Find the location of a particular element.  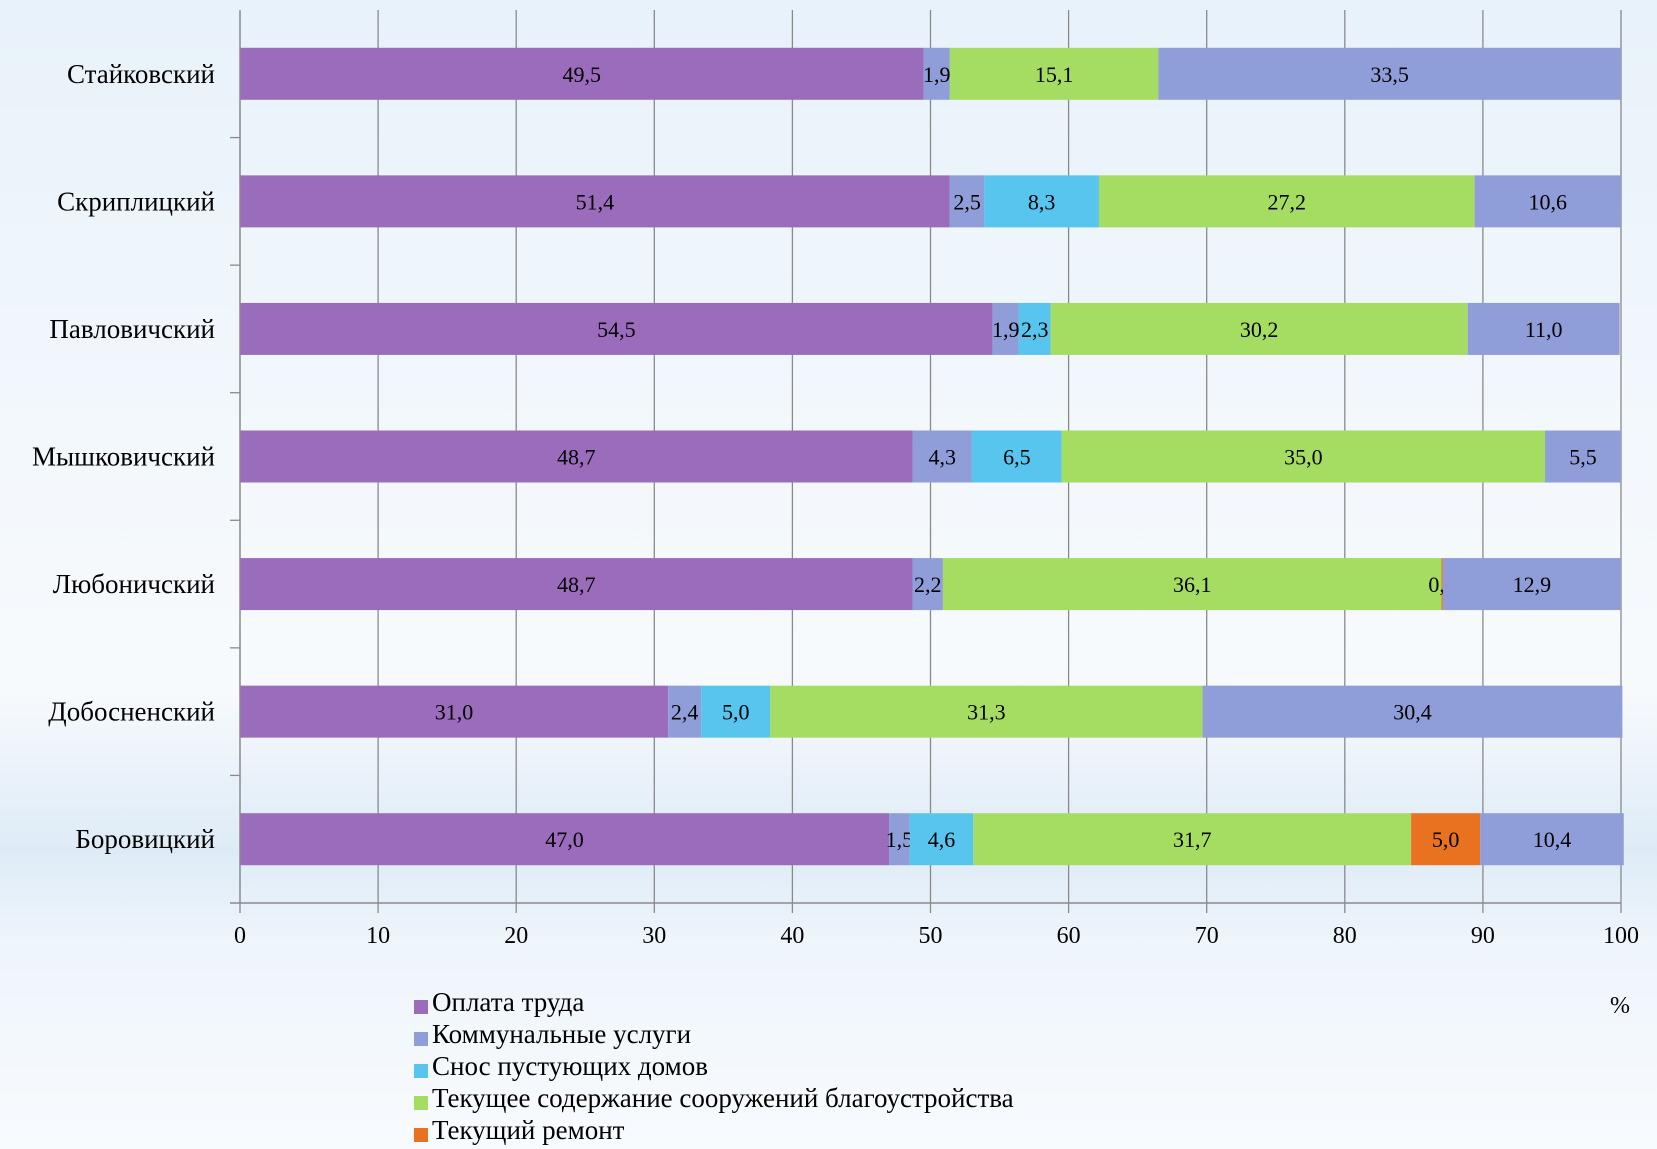

data-label: 10,6 is located at coordinates (1548, 201).